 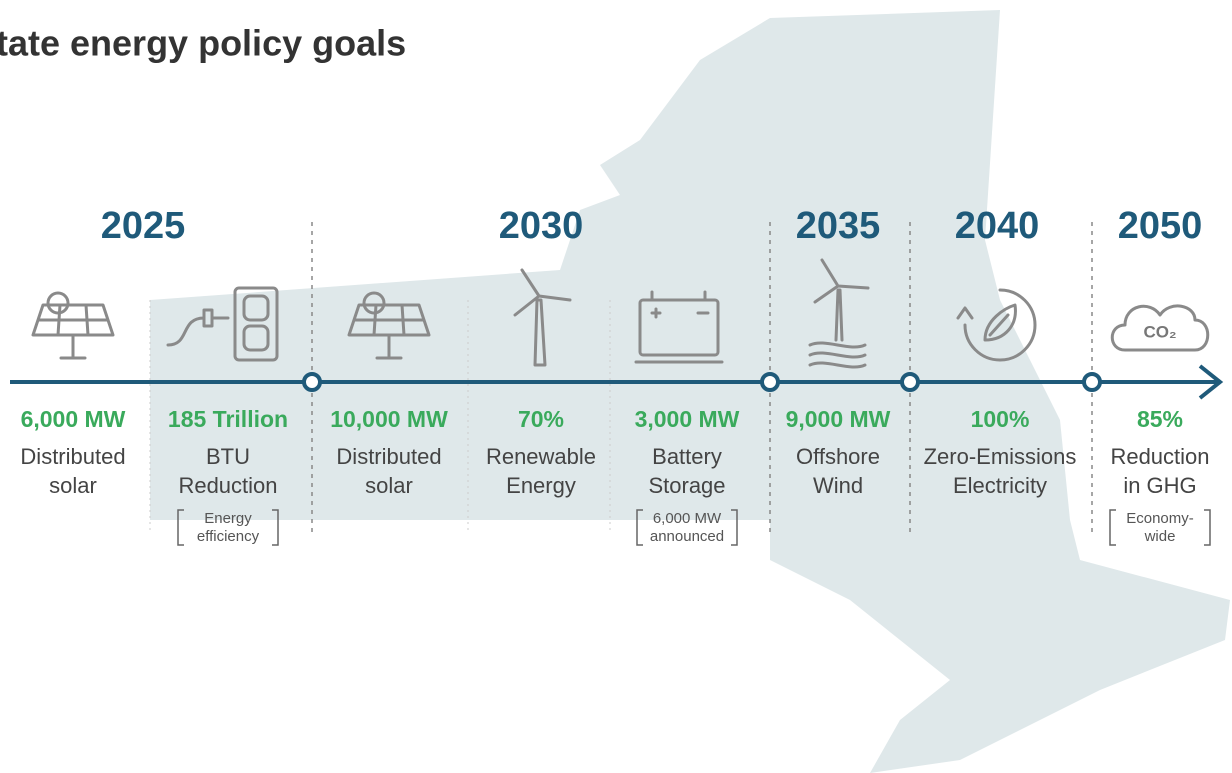 I want to click on goal-value: 70%, so click(x=541, y=419).